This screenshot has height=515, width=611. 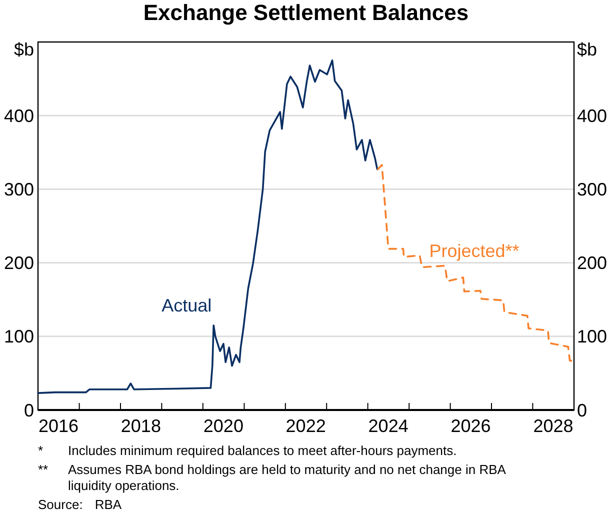 I want to click on x-tick-label: 2026, so click(x=470, y=426).